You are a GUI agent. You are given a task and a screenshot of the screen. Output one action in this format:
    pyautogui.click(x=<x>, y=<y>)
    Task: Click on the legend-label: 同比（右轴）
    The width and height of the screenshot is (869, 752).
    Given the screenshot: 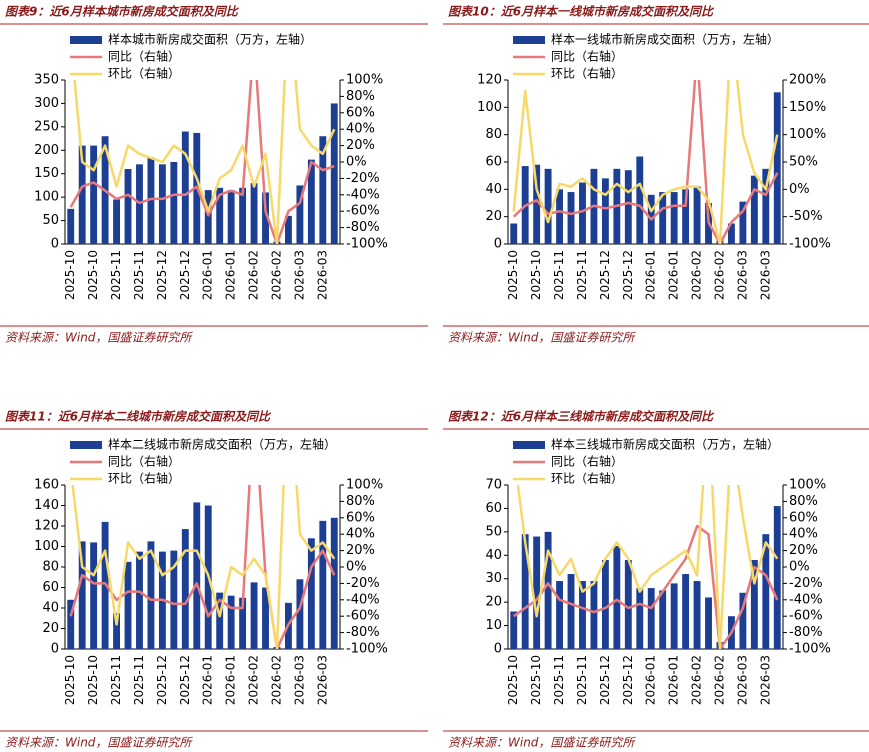 What is the action you would take?
    pyautogui.click(x=587, y=461)
    